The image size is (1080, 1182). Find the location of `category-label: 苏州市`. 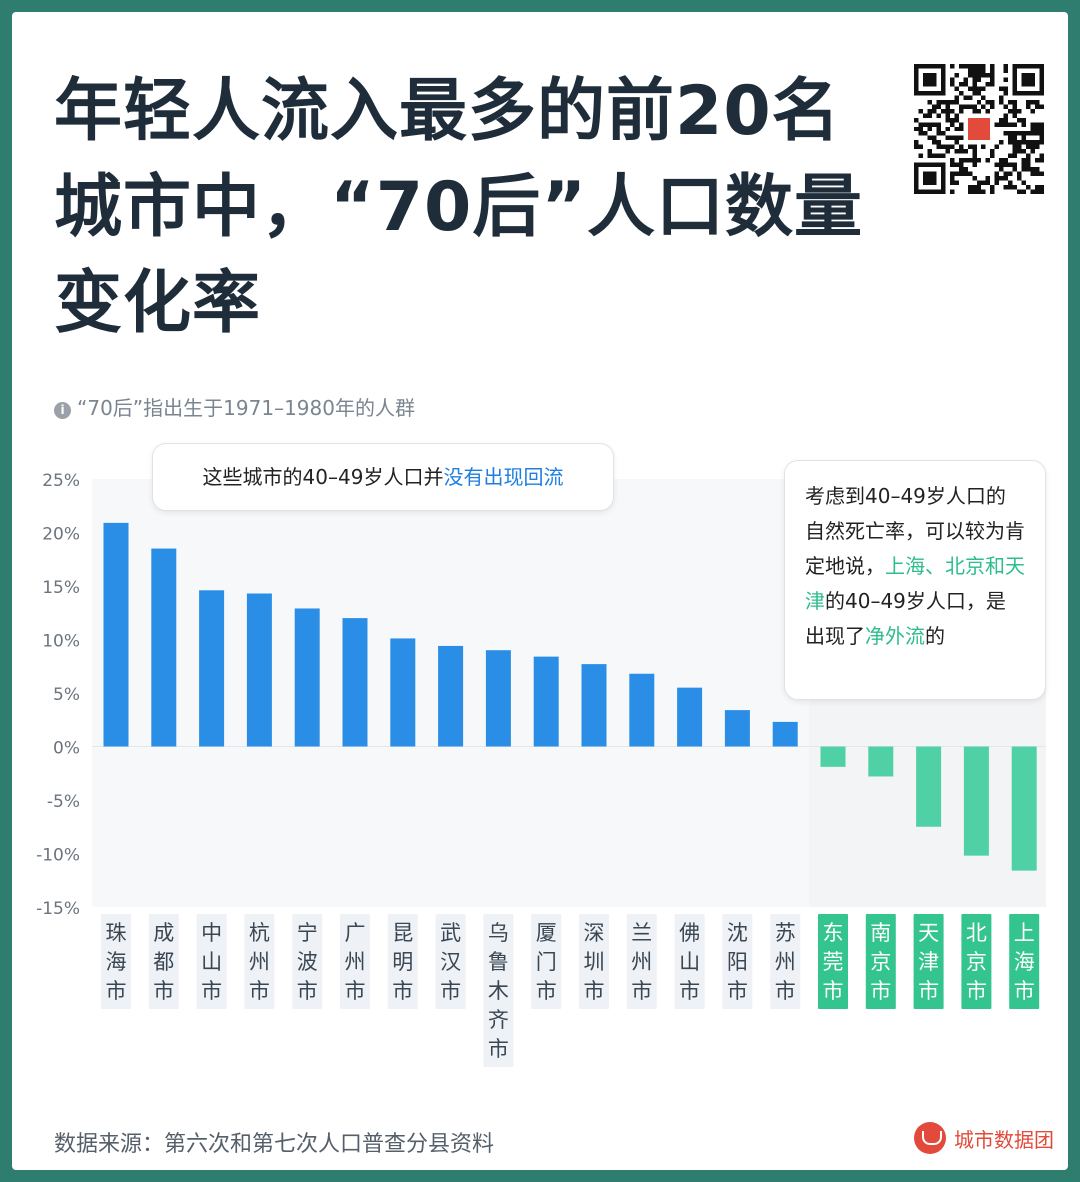

category-label: 苏州市 is located at coordinates (785, 962).